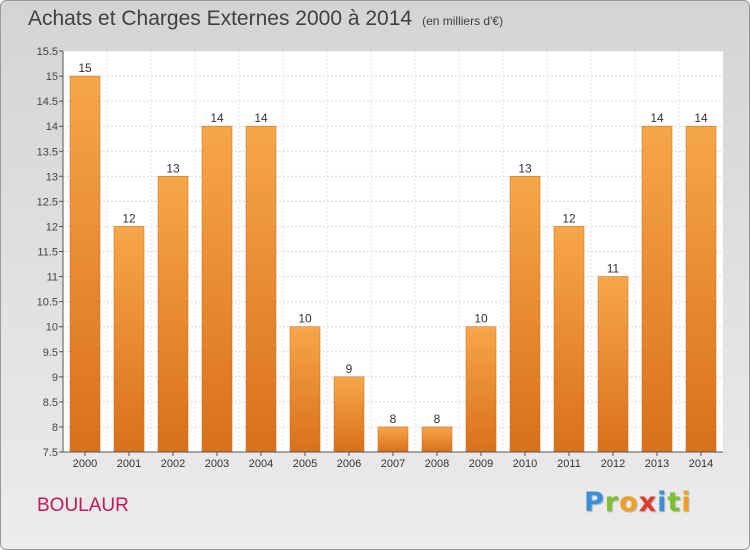 This screenshot has height=550, width=750. Describe the element at coordinates (612, 502) in the screenshot. I see `logo-letter: r` at that location.